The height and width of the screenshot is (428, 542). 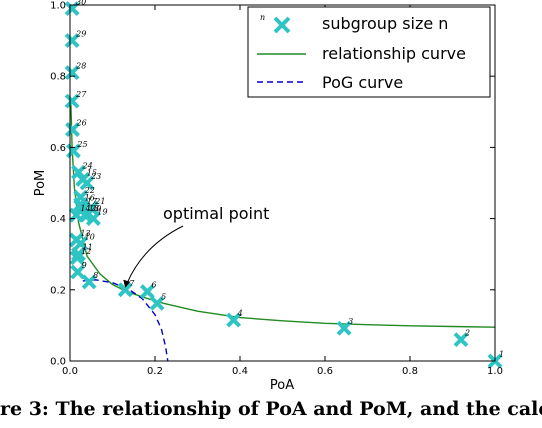 I want to click on point-label: 29, so click(x=80, y=34).